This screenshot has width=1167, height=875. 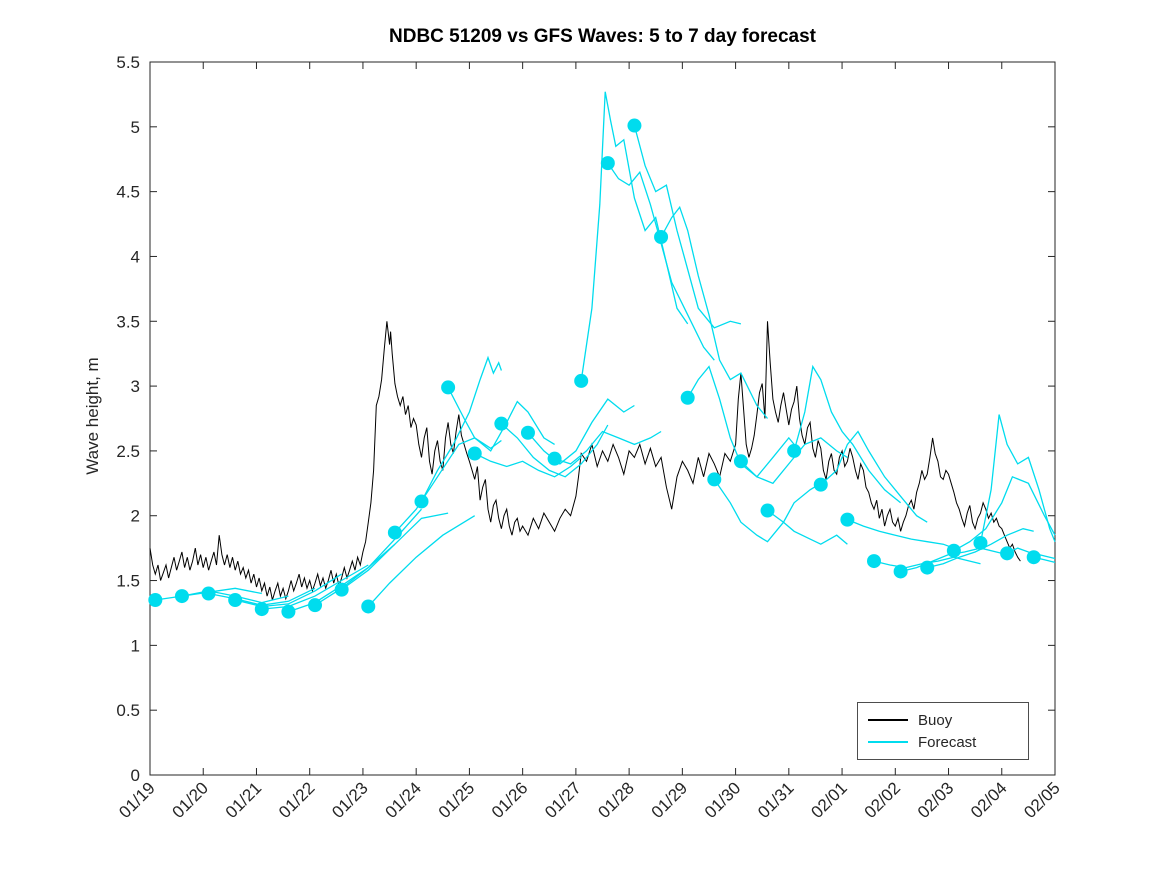 I want to click on y-tick-label: 5.5, so click(x=128, y=62).